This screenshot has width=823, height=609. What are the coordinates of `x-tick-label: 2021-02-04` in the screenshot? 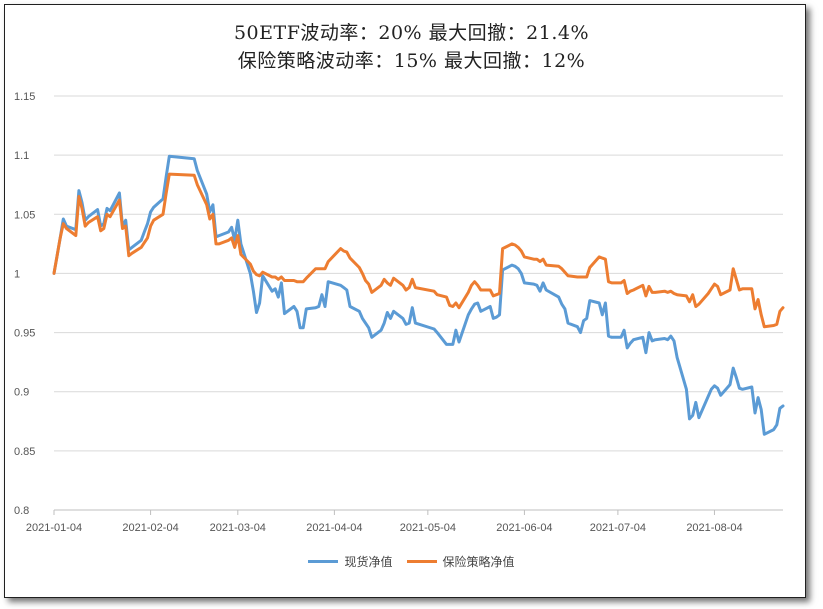 It's located at (150, 528).